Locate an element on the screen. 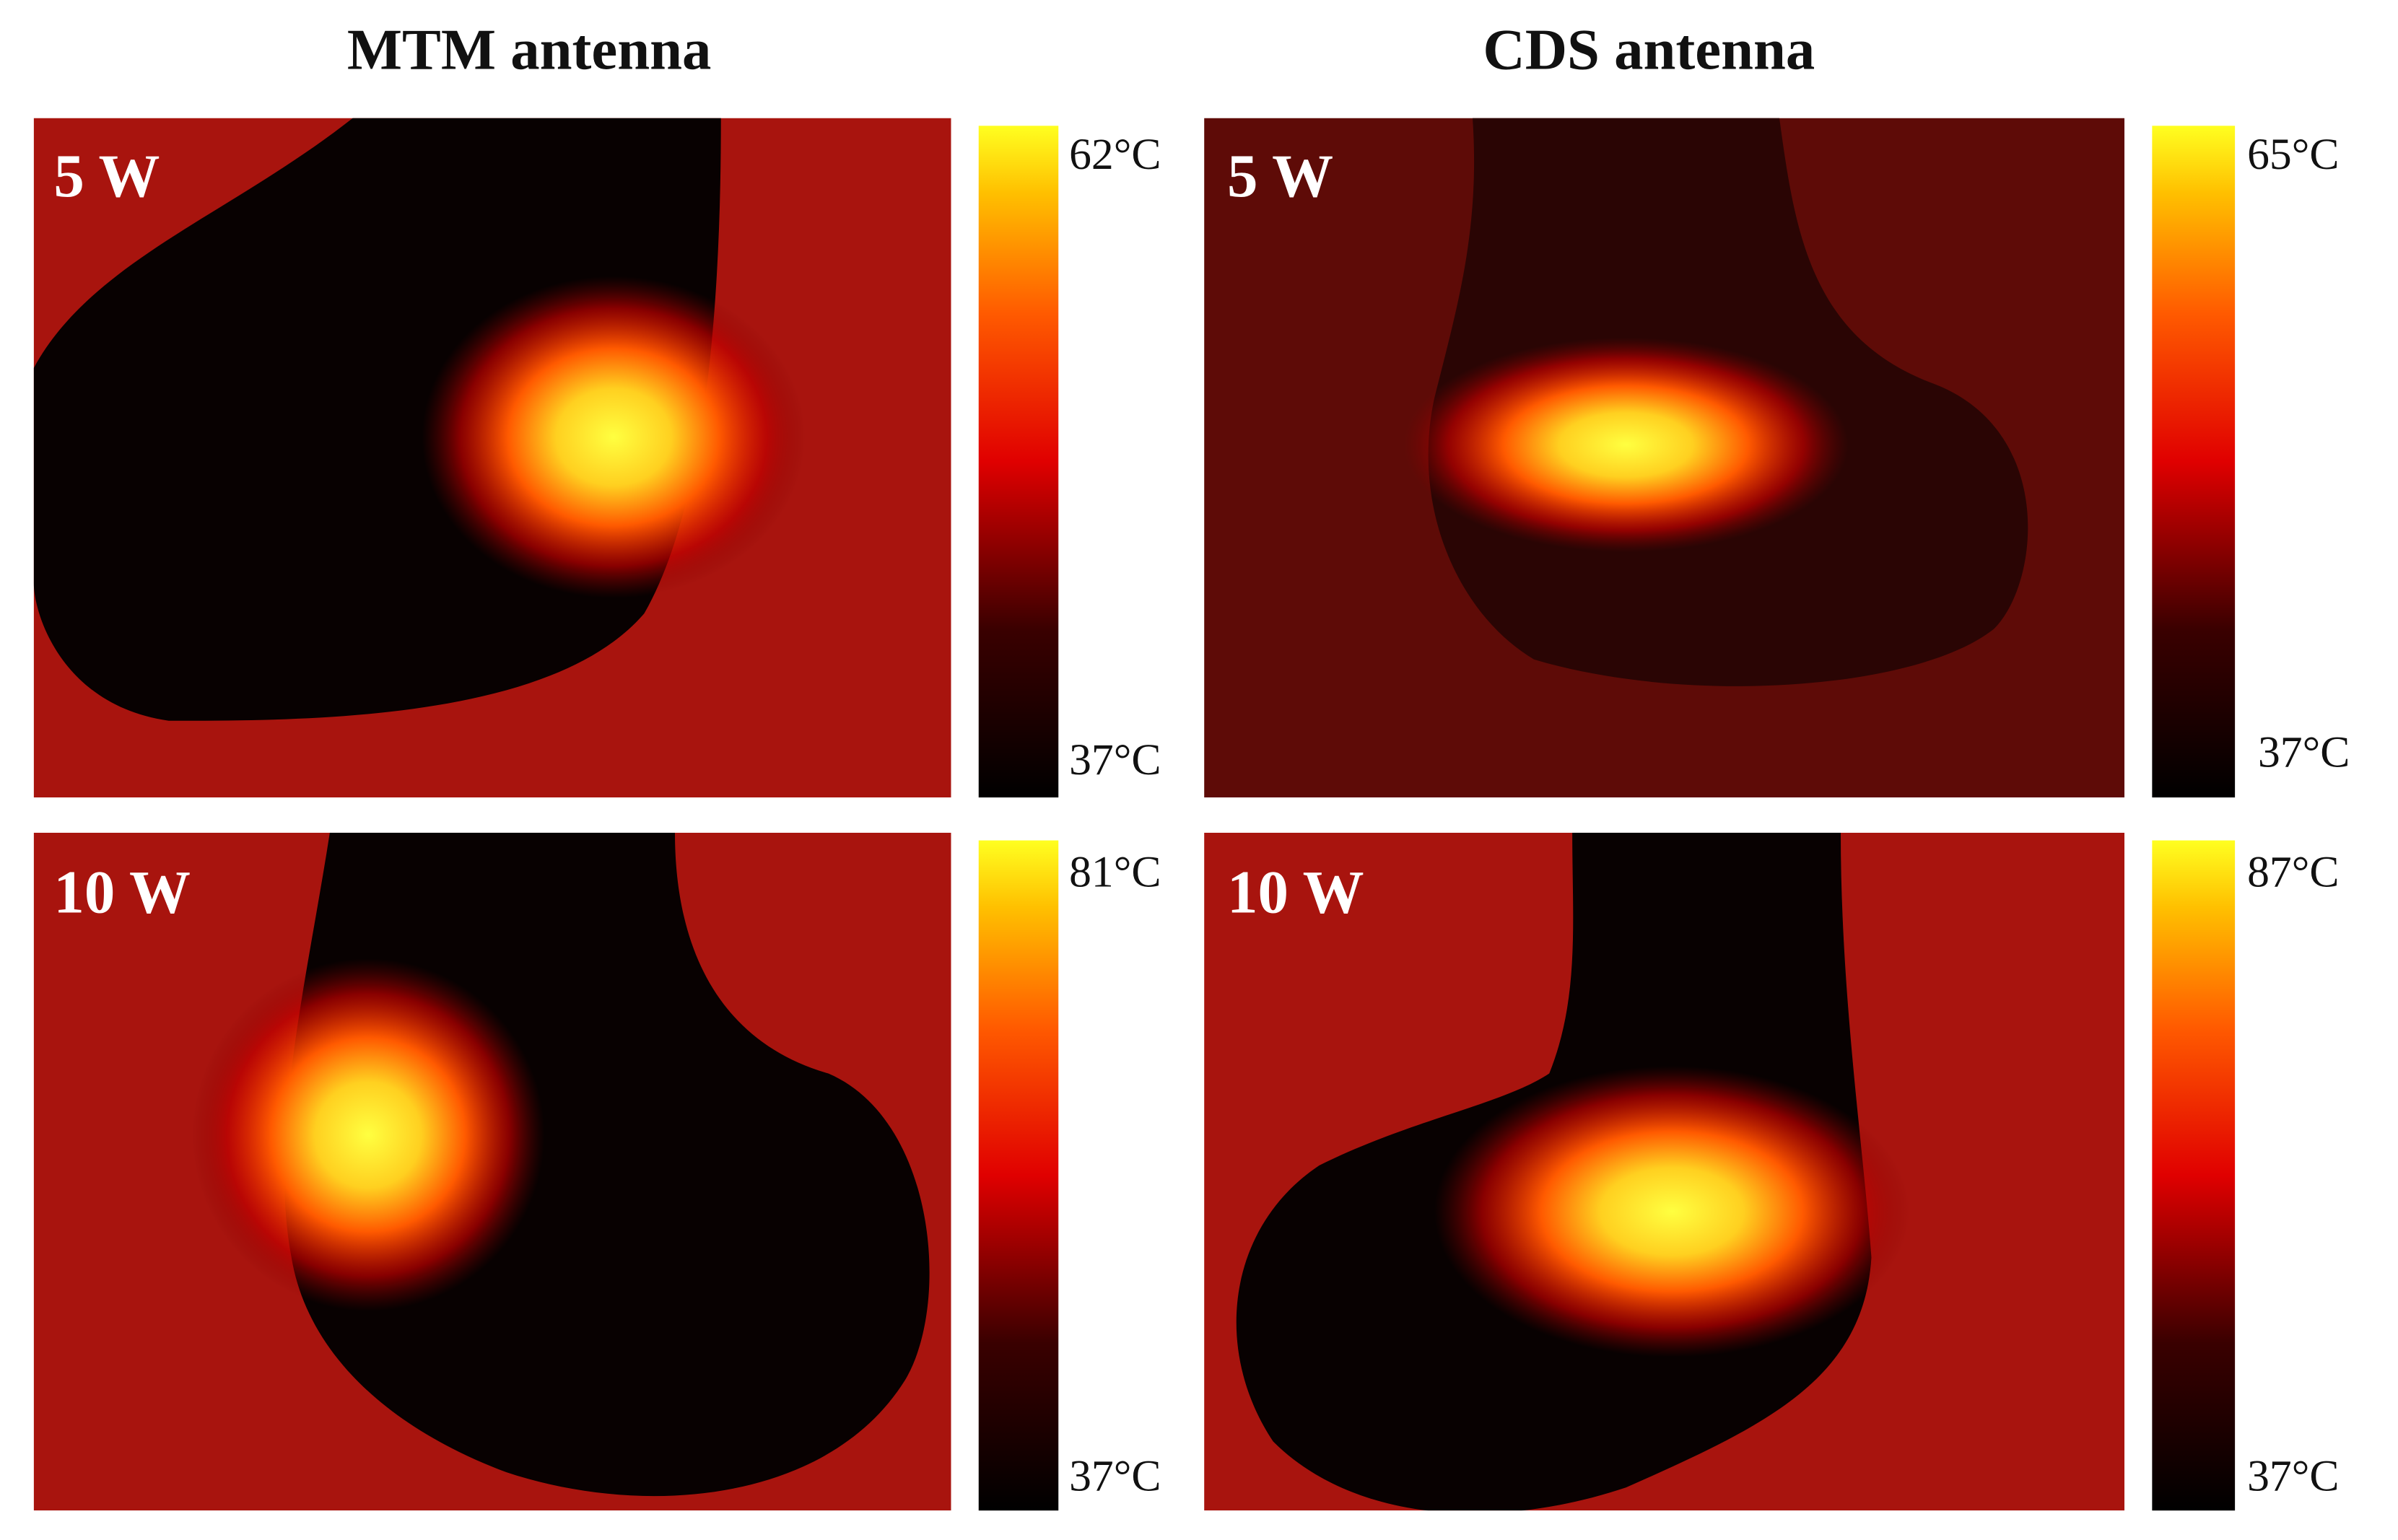 Image resolution: width=2398 pixels, height=1540 pixels. column-title: CDS antenna is located at coordinates (1649, 50).